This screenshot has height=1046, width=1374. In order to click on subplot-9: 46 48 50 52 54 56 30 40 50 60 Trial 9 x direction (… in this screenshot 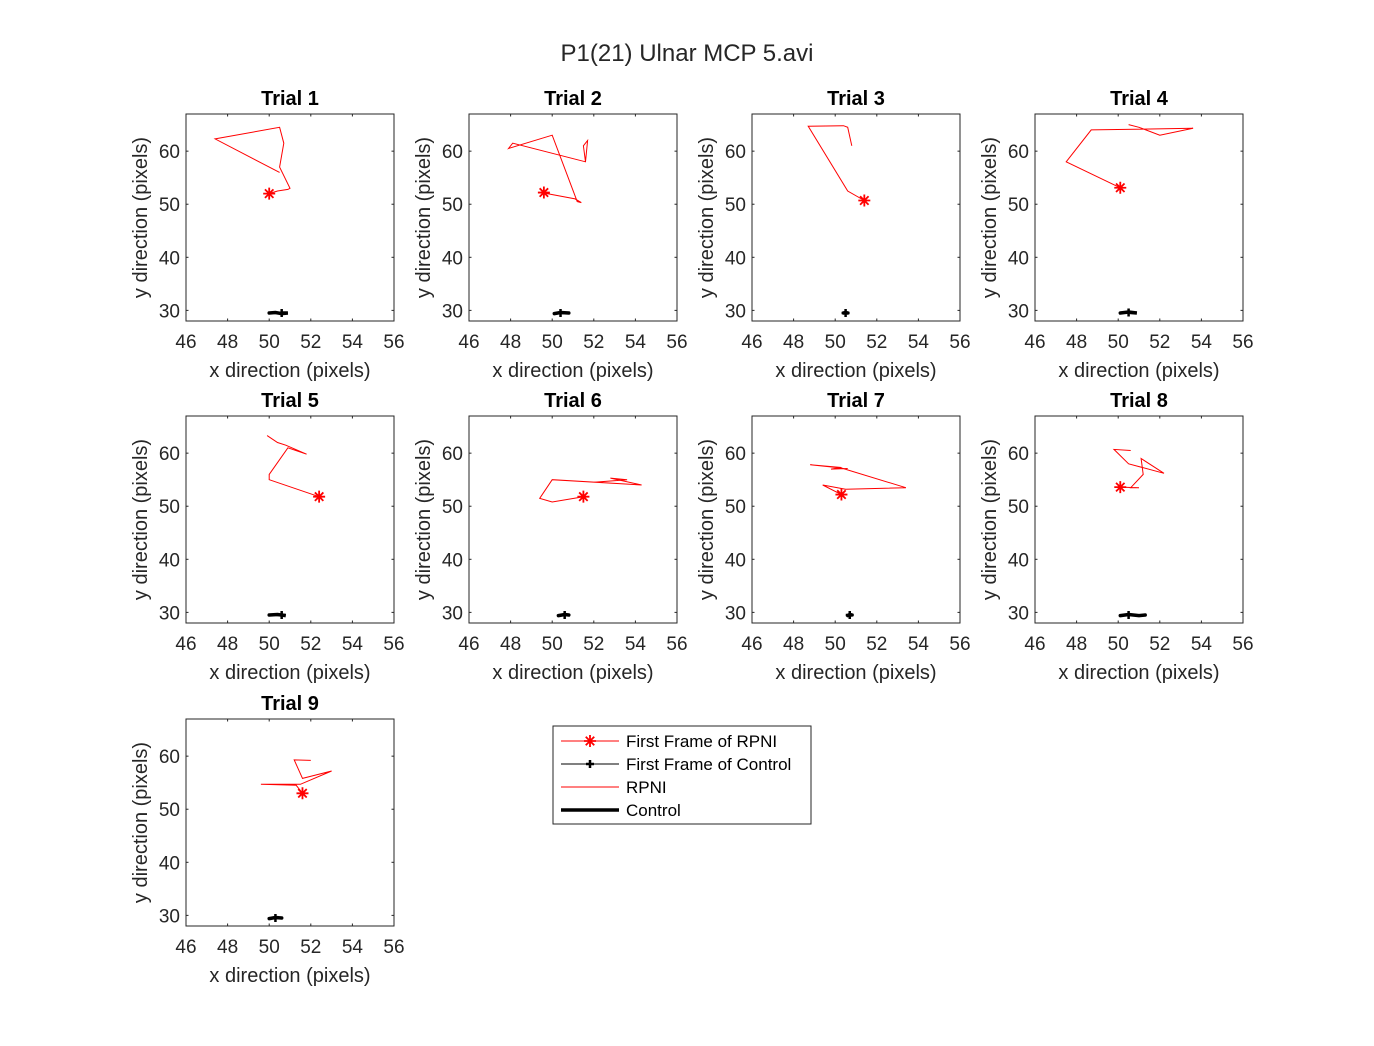, I will do `click(267, 840)`.